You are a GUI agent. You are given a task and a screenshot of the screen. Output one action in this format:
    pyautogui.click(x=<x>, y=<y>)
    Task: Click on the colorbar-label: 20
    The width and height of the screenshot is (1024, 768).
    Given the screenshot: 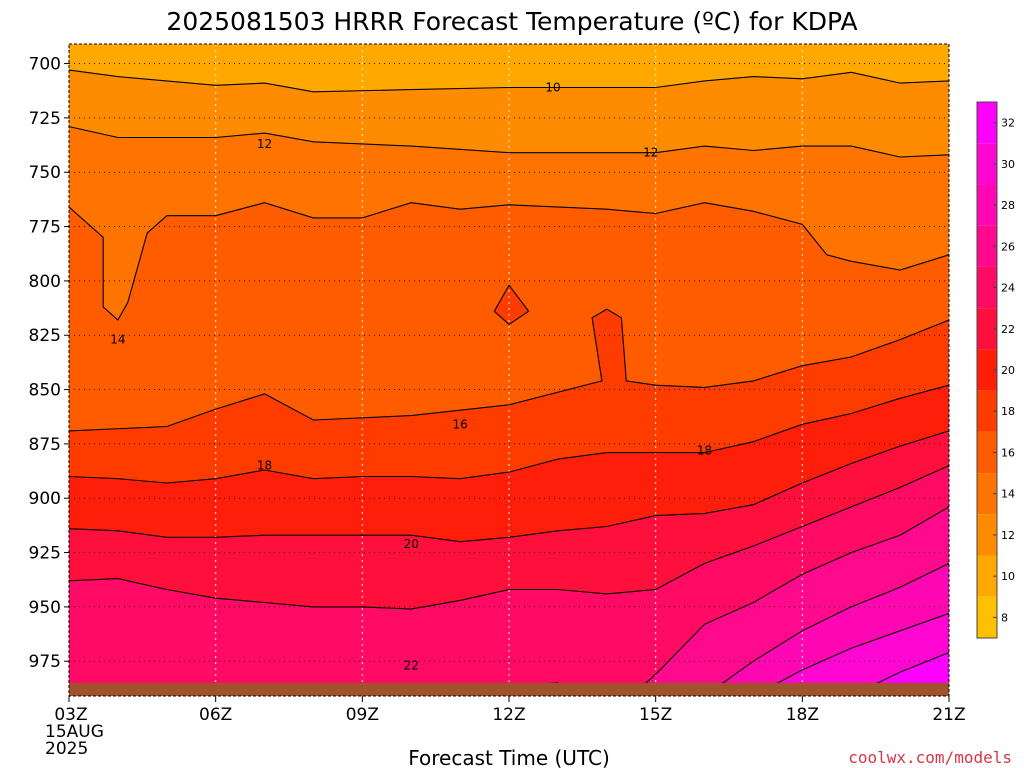 What is the action you would take?
    pyautogui.click(x=1008, y=370)
    